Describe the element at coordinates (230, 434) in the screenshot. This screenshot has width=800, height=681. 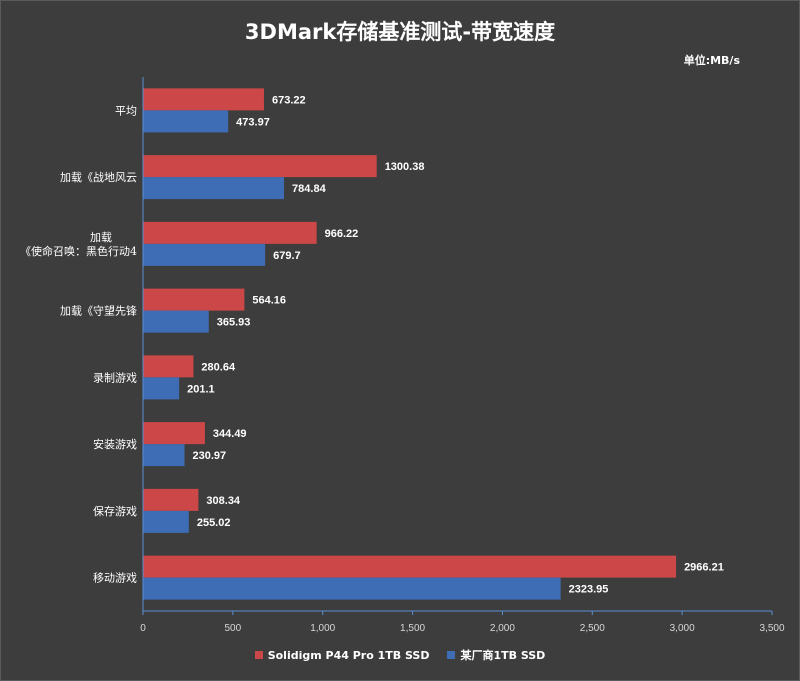
I see `value-label-series-1-cat-6: 344.49` at that location.